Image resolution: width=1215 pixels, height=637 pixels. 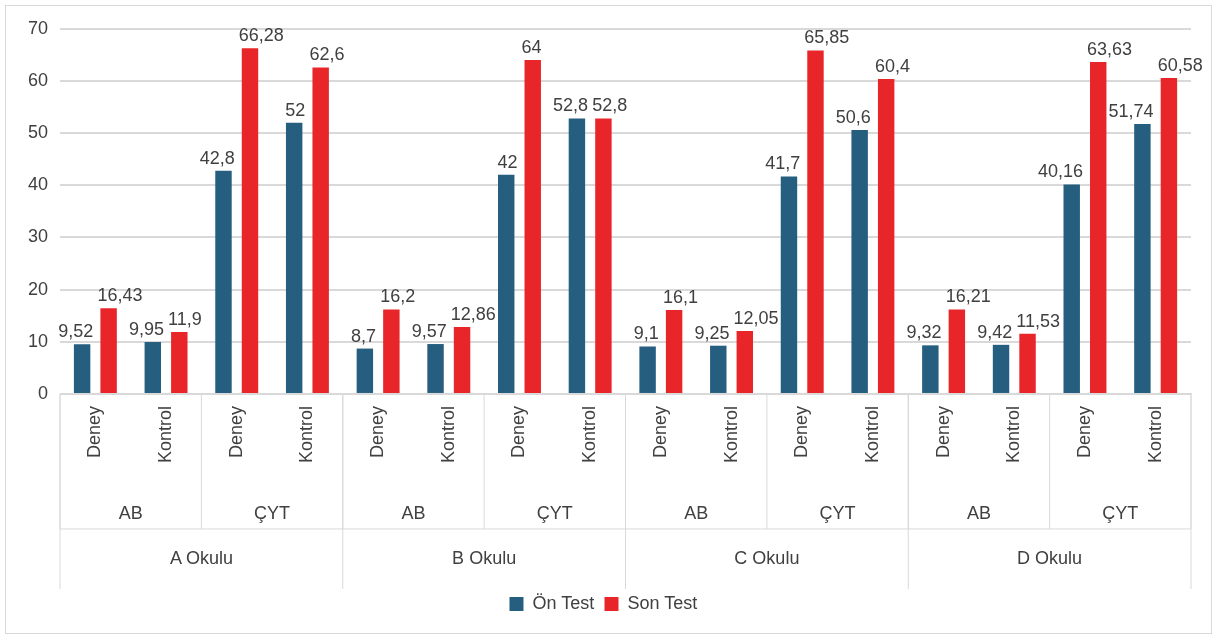 What do you see at coordinates (185, 318) in the screenshot?
I see `data-label: 11,9` at bounding box center [185, 318].